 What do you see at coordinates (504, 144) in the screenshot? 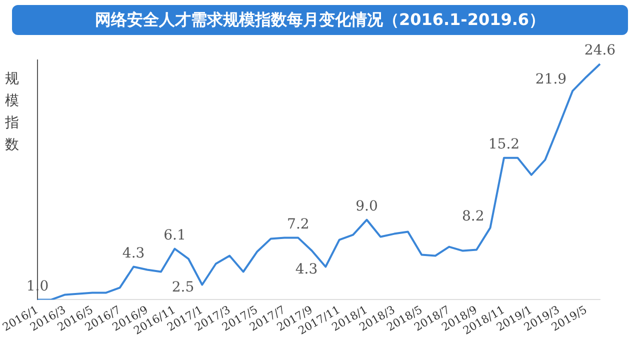
I see `data-label: 15.2` at bounding box center [504, 144].